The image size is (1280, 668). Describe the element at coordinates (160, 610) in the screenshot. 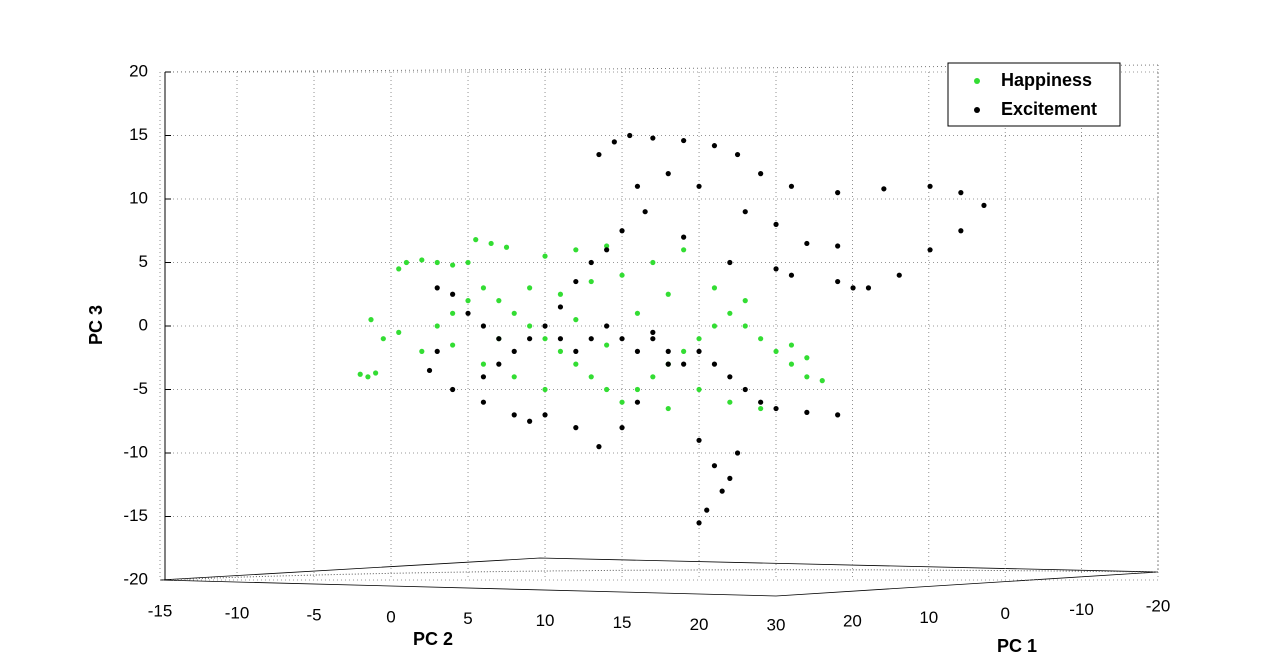

I see `x-tick-label: -15` at that location.